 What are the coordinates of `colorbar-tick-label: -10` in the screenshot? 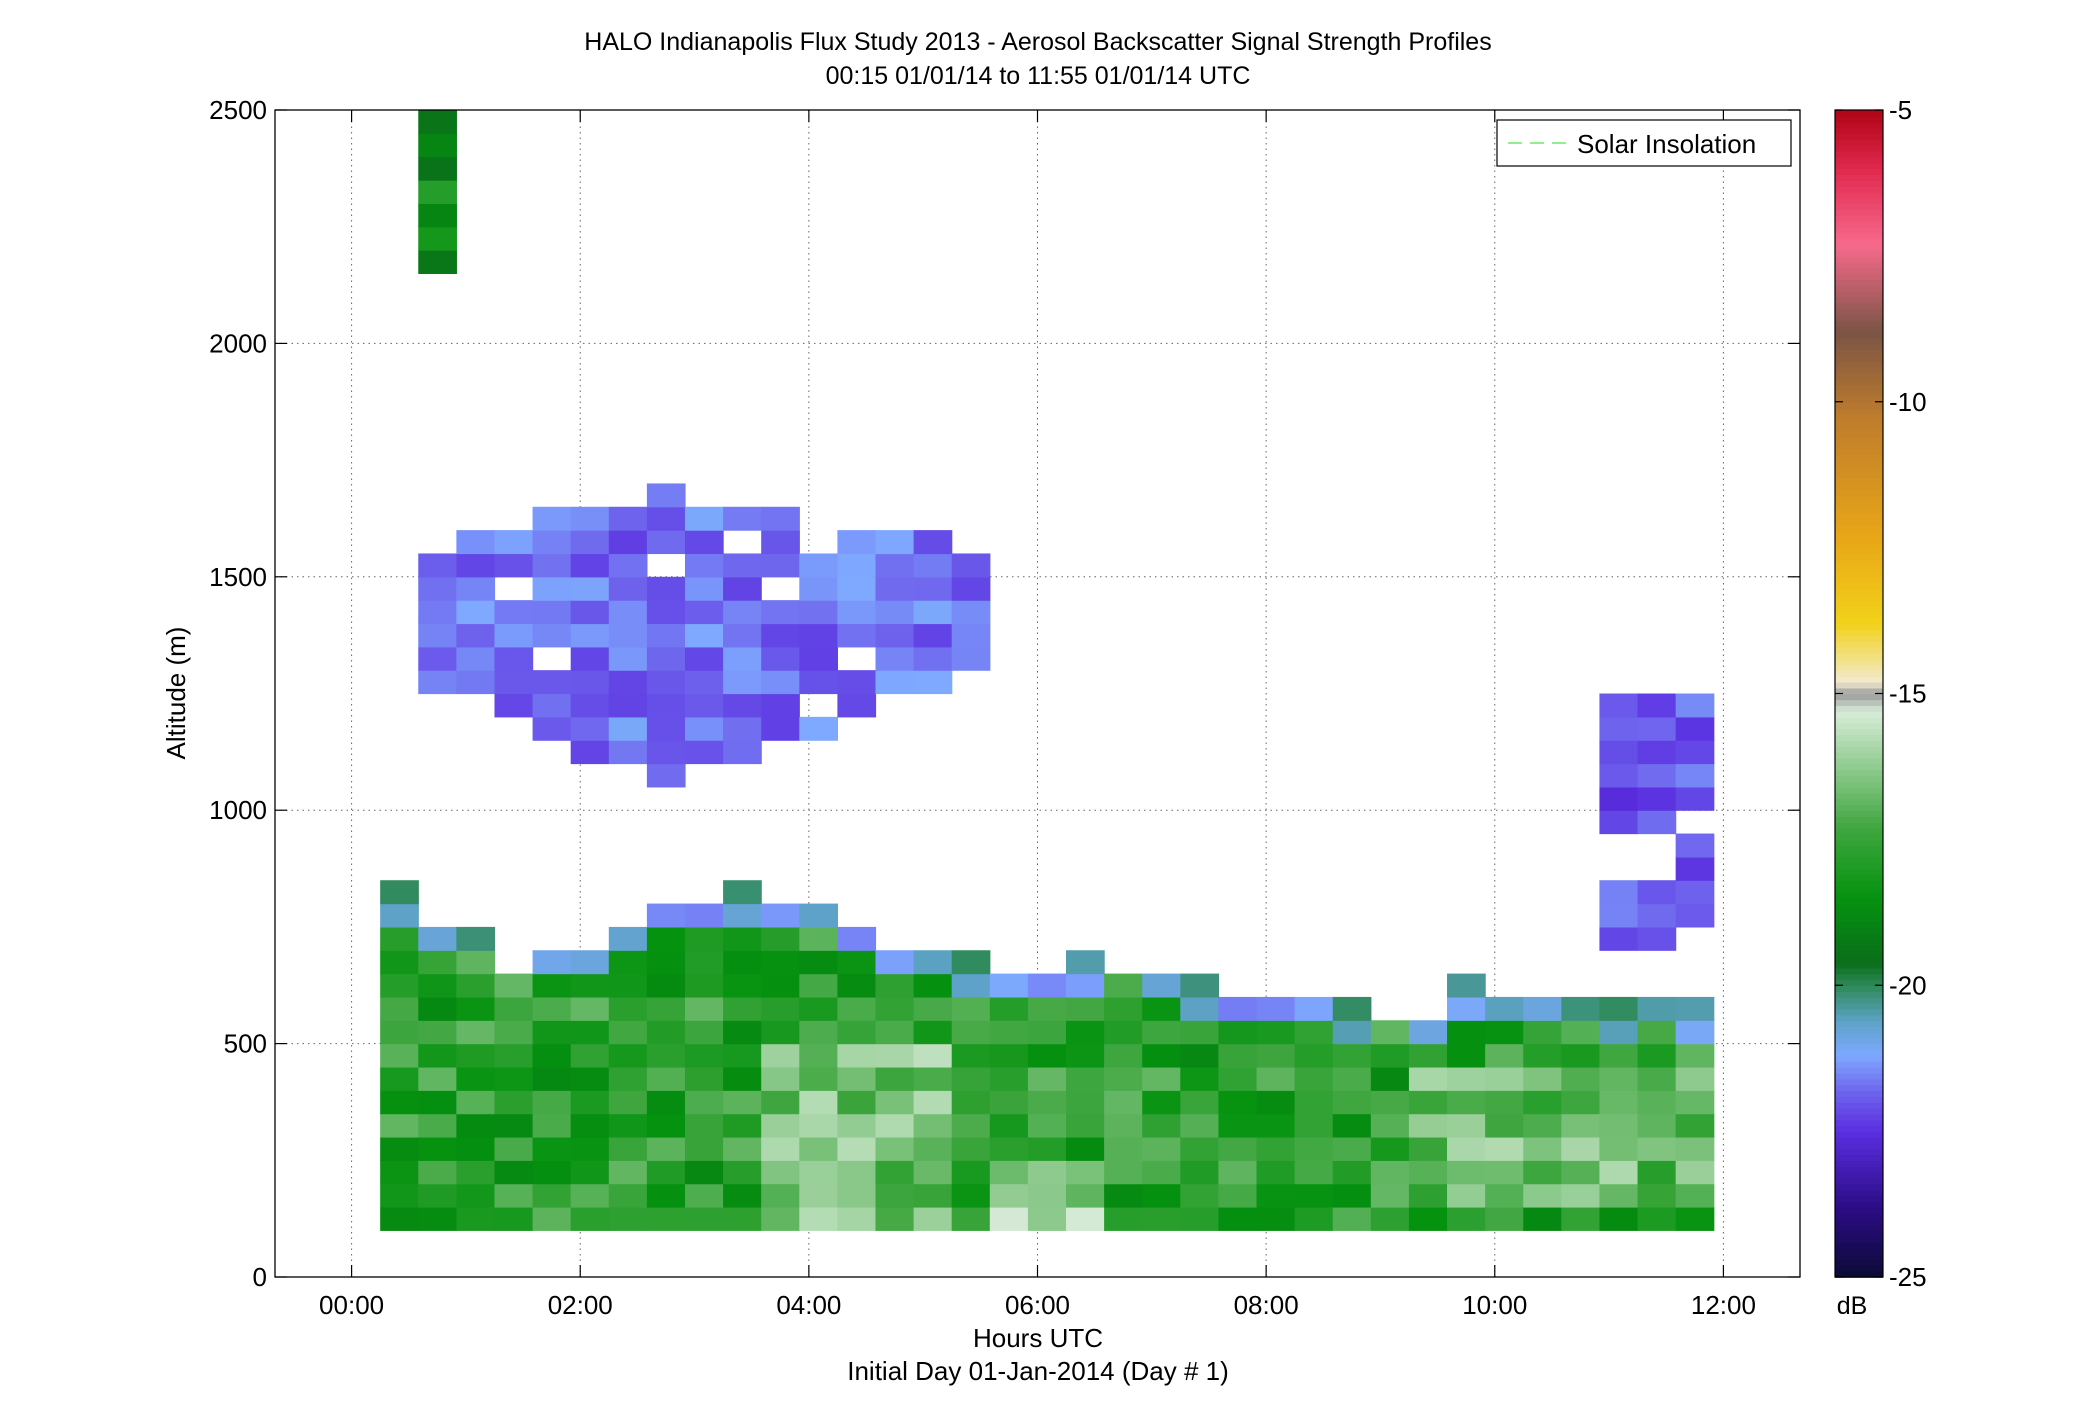 It's located at (1908, 402).